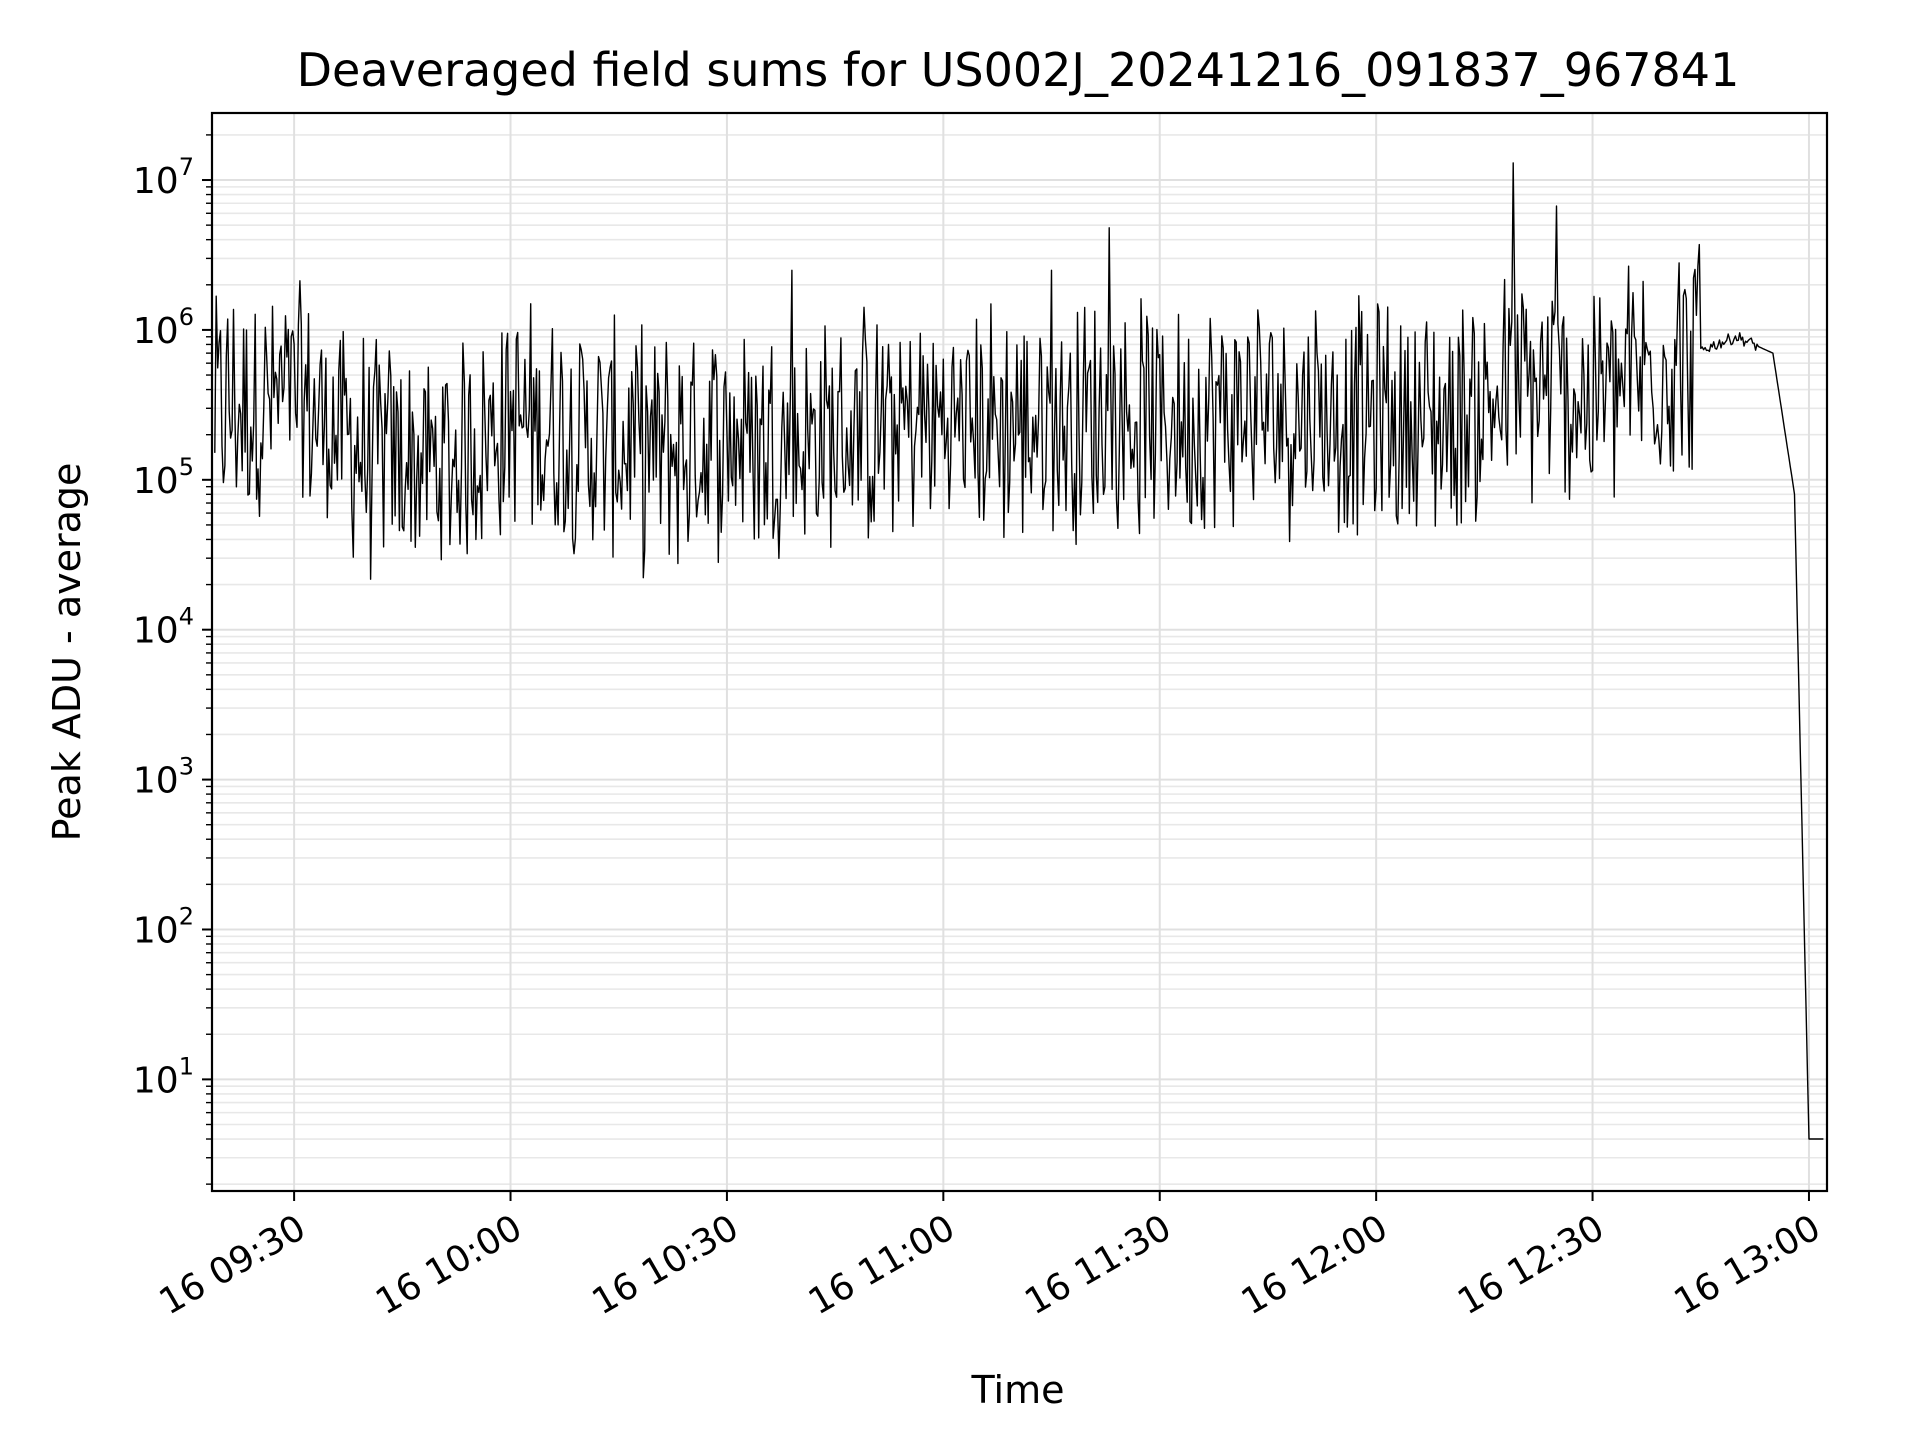 The height and width of the screenshot is (1440, 1920). Describe the element at coordinates (233, 1265) in the screenshot. I see `x-tick-label: 16 09:30` at that location.